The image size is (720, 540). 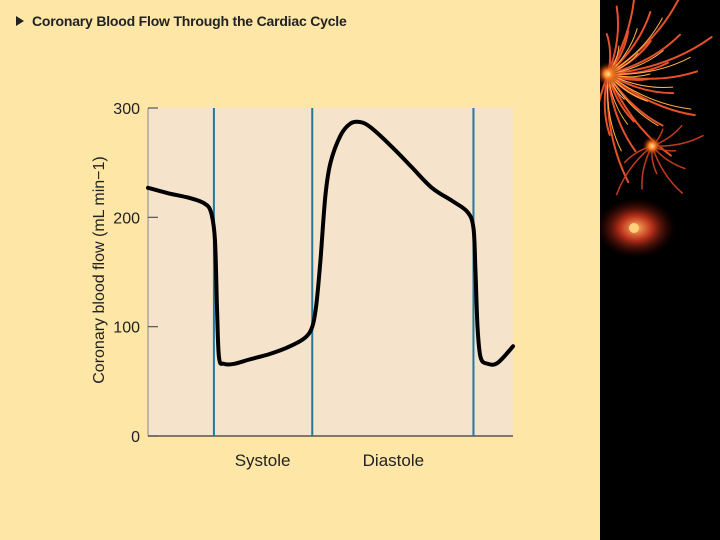 What do you see at coordinates (126, 328) in the screenshot?
I see `y-tick-label: 100` at bounding box center [126, 328].